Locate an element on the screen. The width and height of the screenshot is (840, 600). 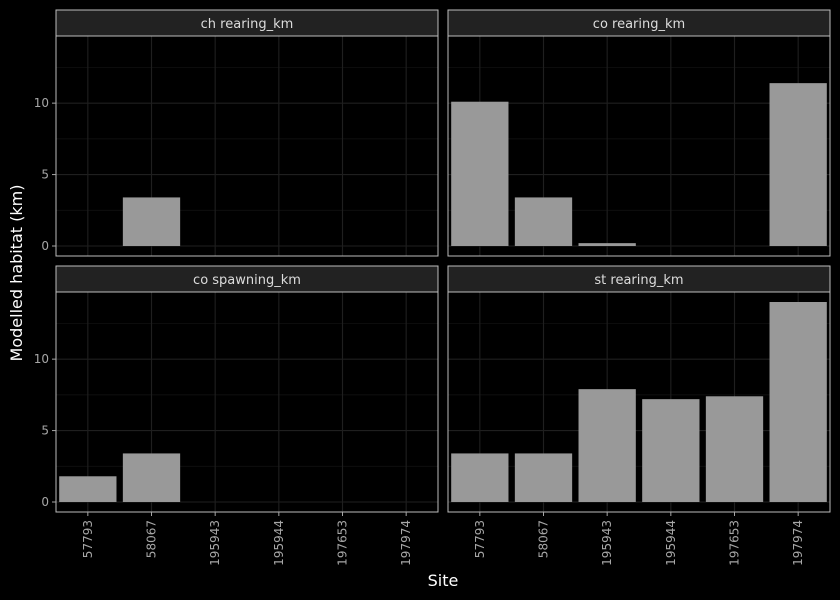
facet-title: st rearing_km is located at coordinates (638, 280).